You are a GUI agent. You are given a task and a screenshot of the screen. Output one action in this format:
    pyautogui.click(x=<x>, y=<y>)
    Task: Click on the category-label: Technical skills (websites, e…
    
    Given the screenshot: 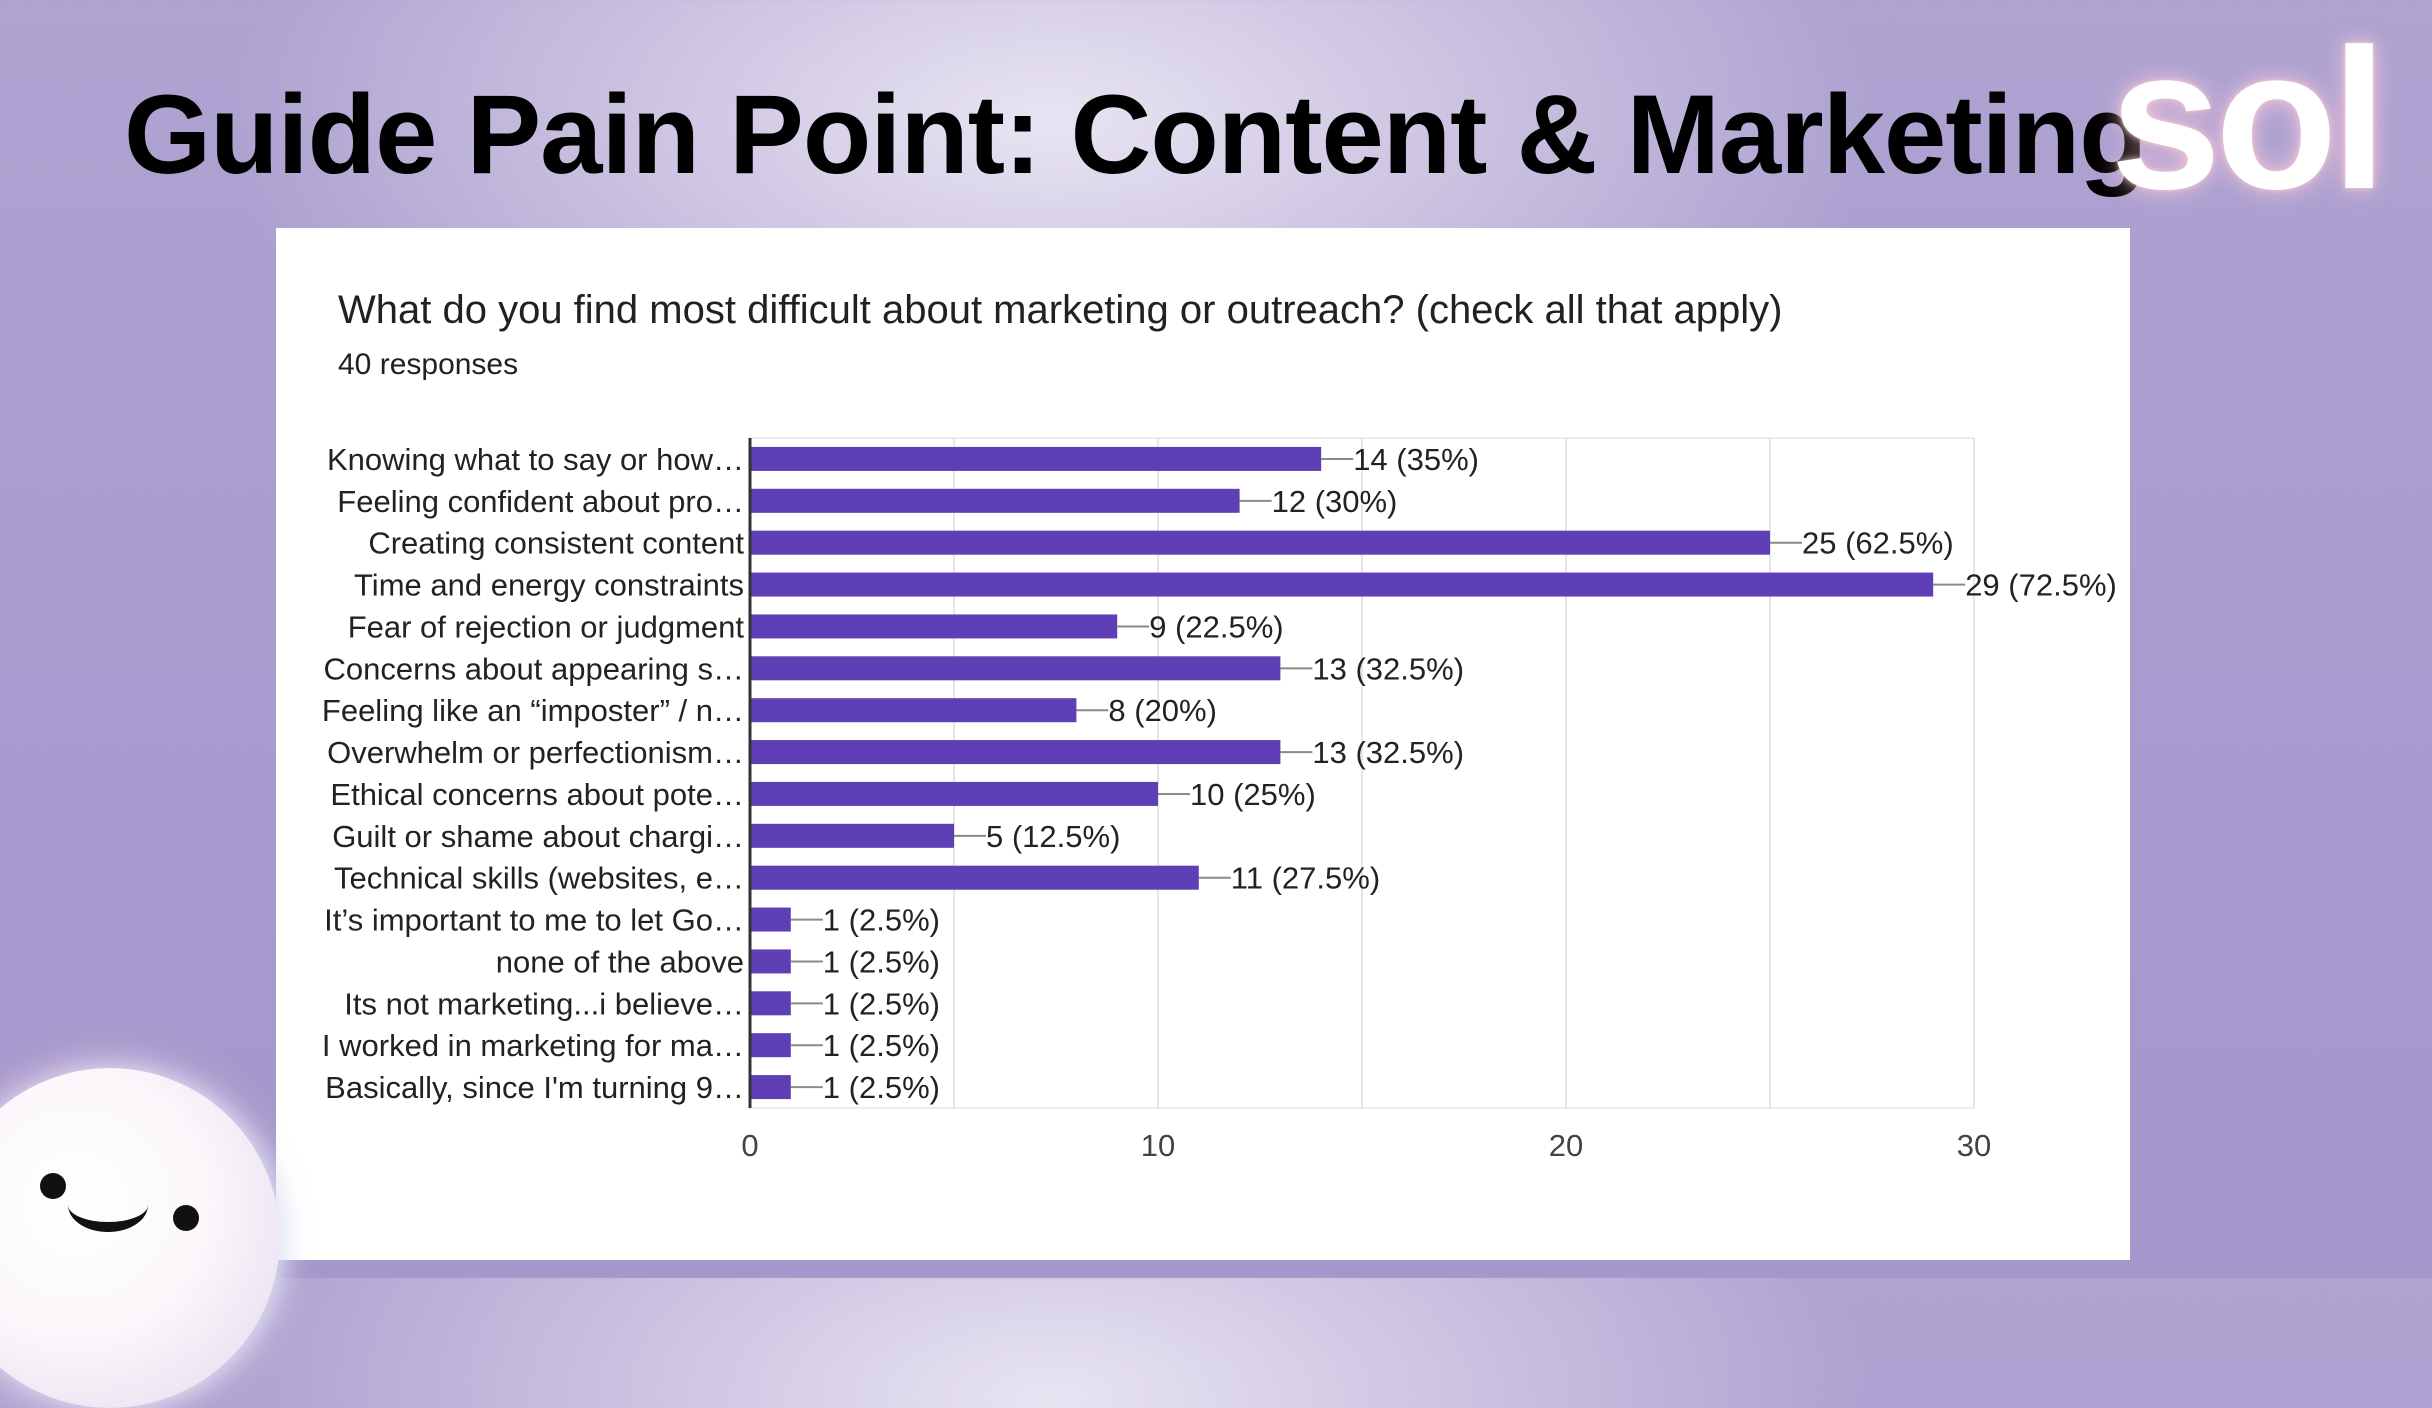 What is the action you would take?
    pyautogui.click(x=539, y=878)
    